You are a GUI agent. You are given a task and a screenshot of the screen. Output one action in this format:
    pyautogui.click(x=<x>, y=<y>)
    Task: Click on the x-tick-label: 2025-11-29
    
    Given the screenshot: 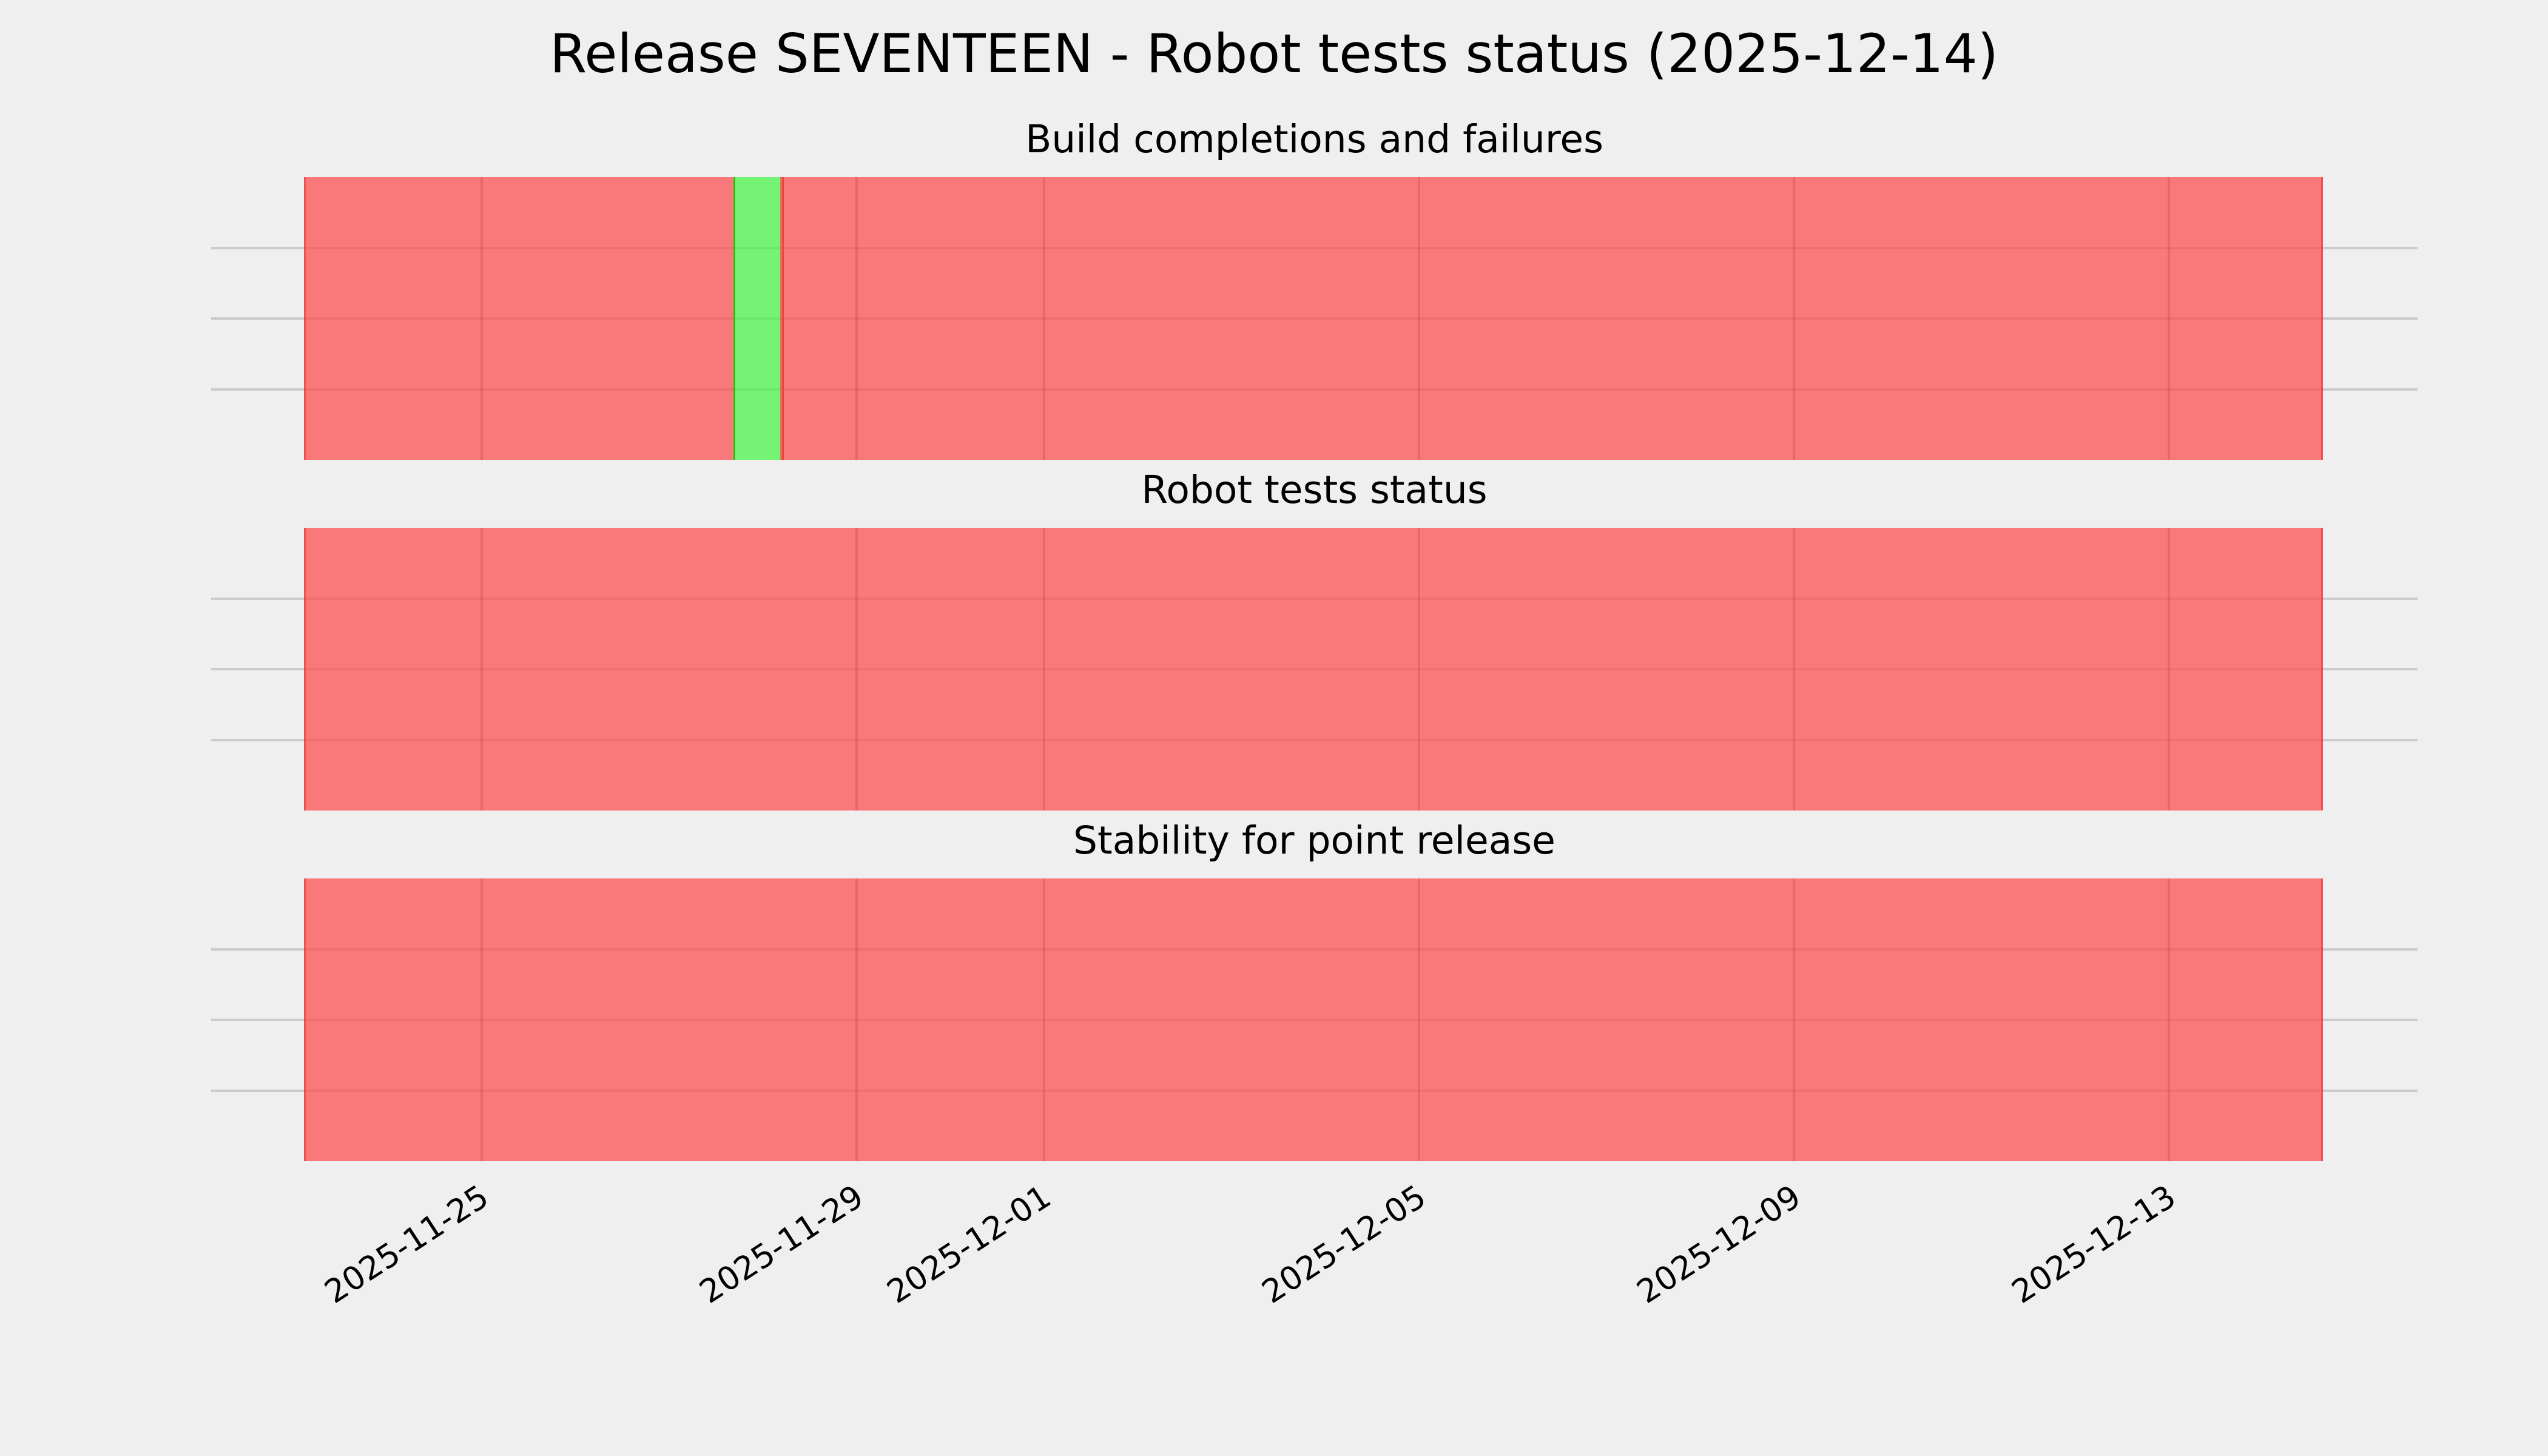 What is the action you would take?
    pyautogui.click(x=781, y=1244)
    